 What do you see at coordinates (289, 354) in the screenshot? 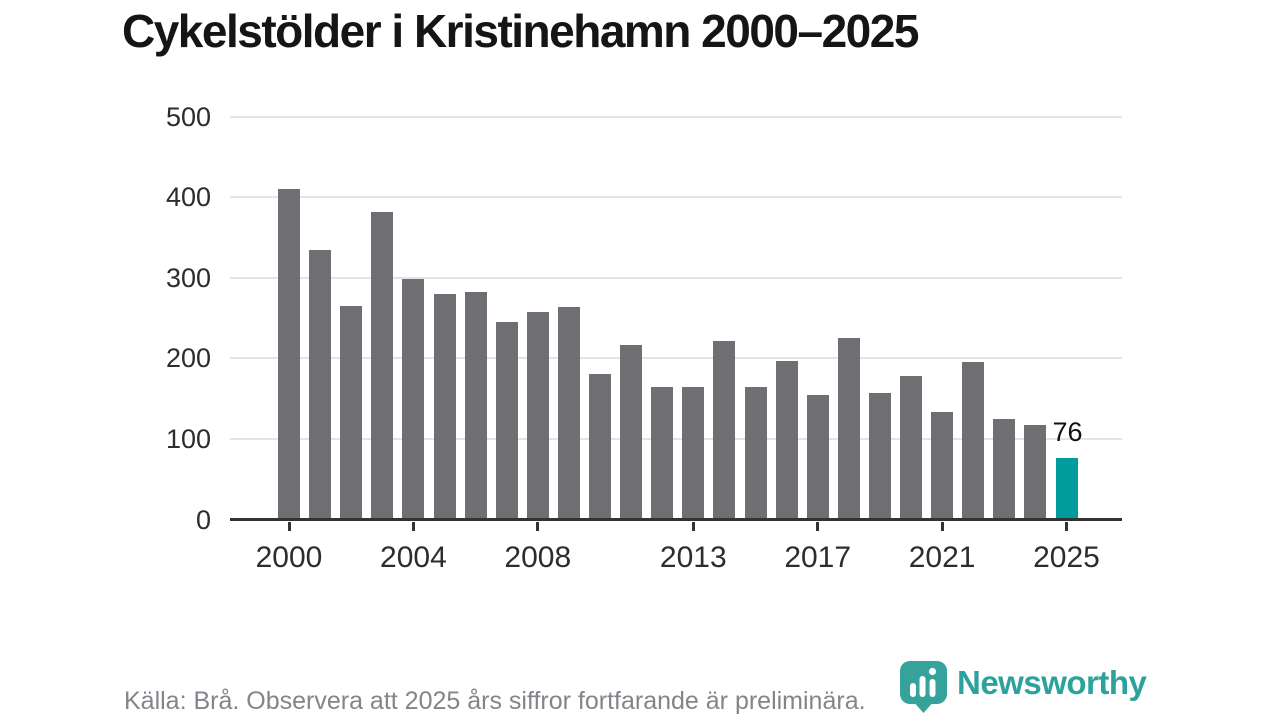
I see `bar-2000` at bounding box center [289, 354].